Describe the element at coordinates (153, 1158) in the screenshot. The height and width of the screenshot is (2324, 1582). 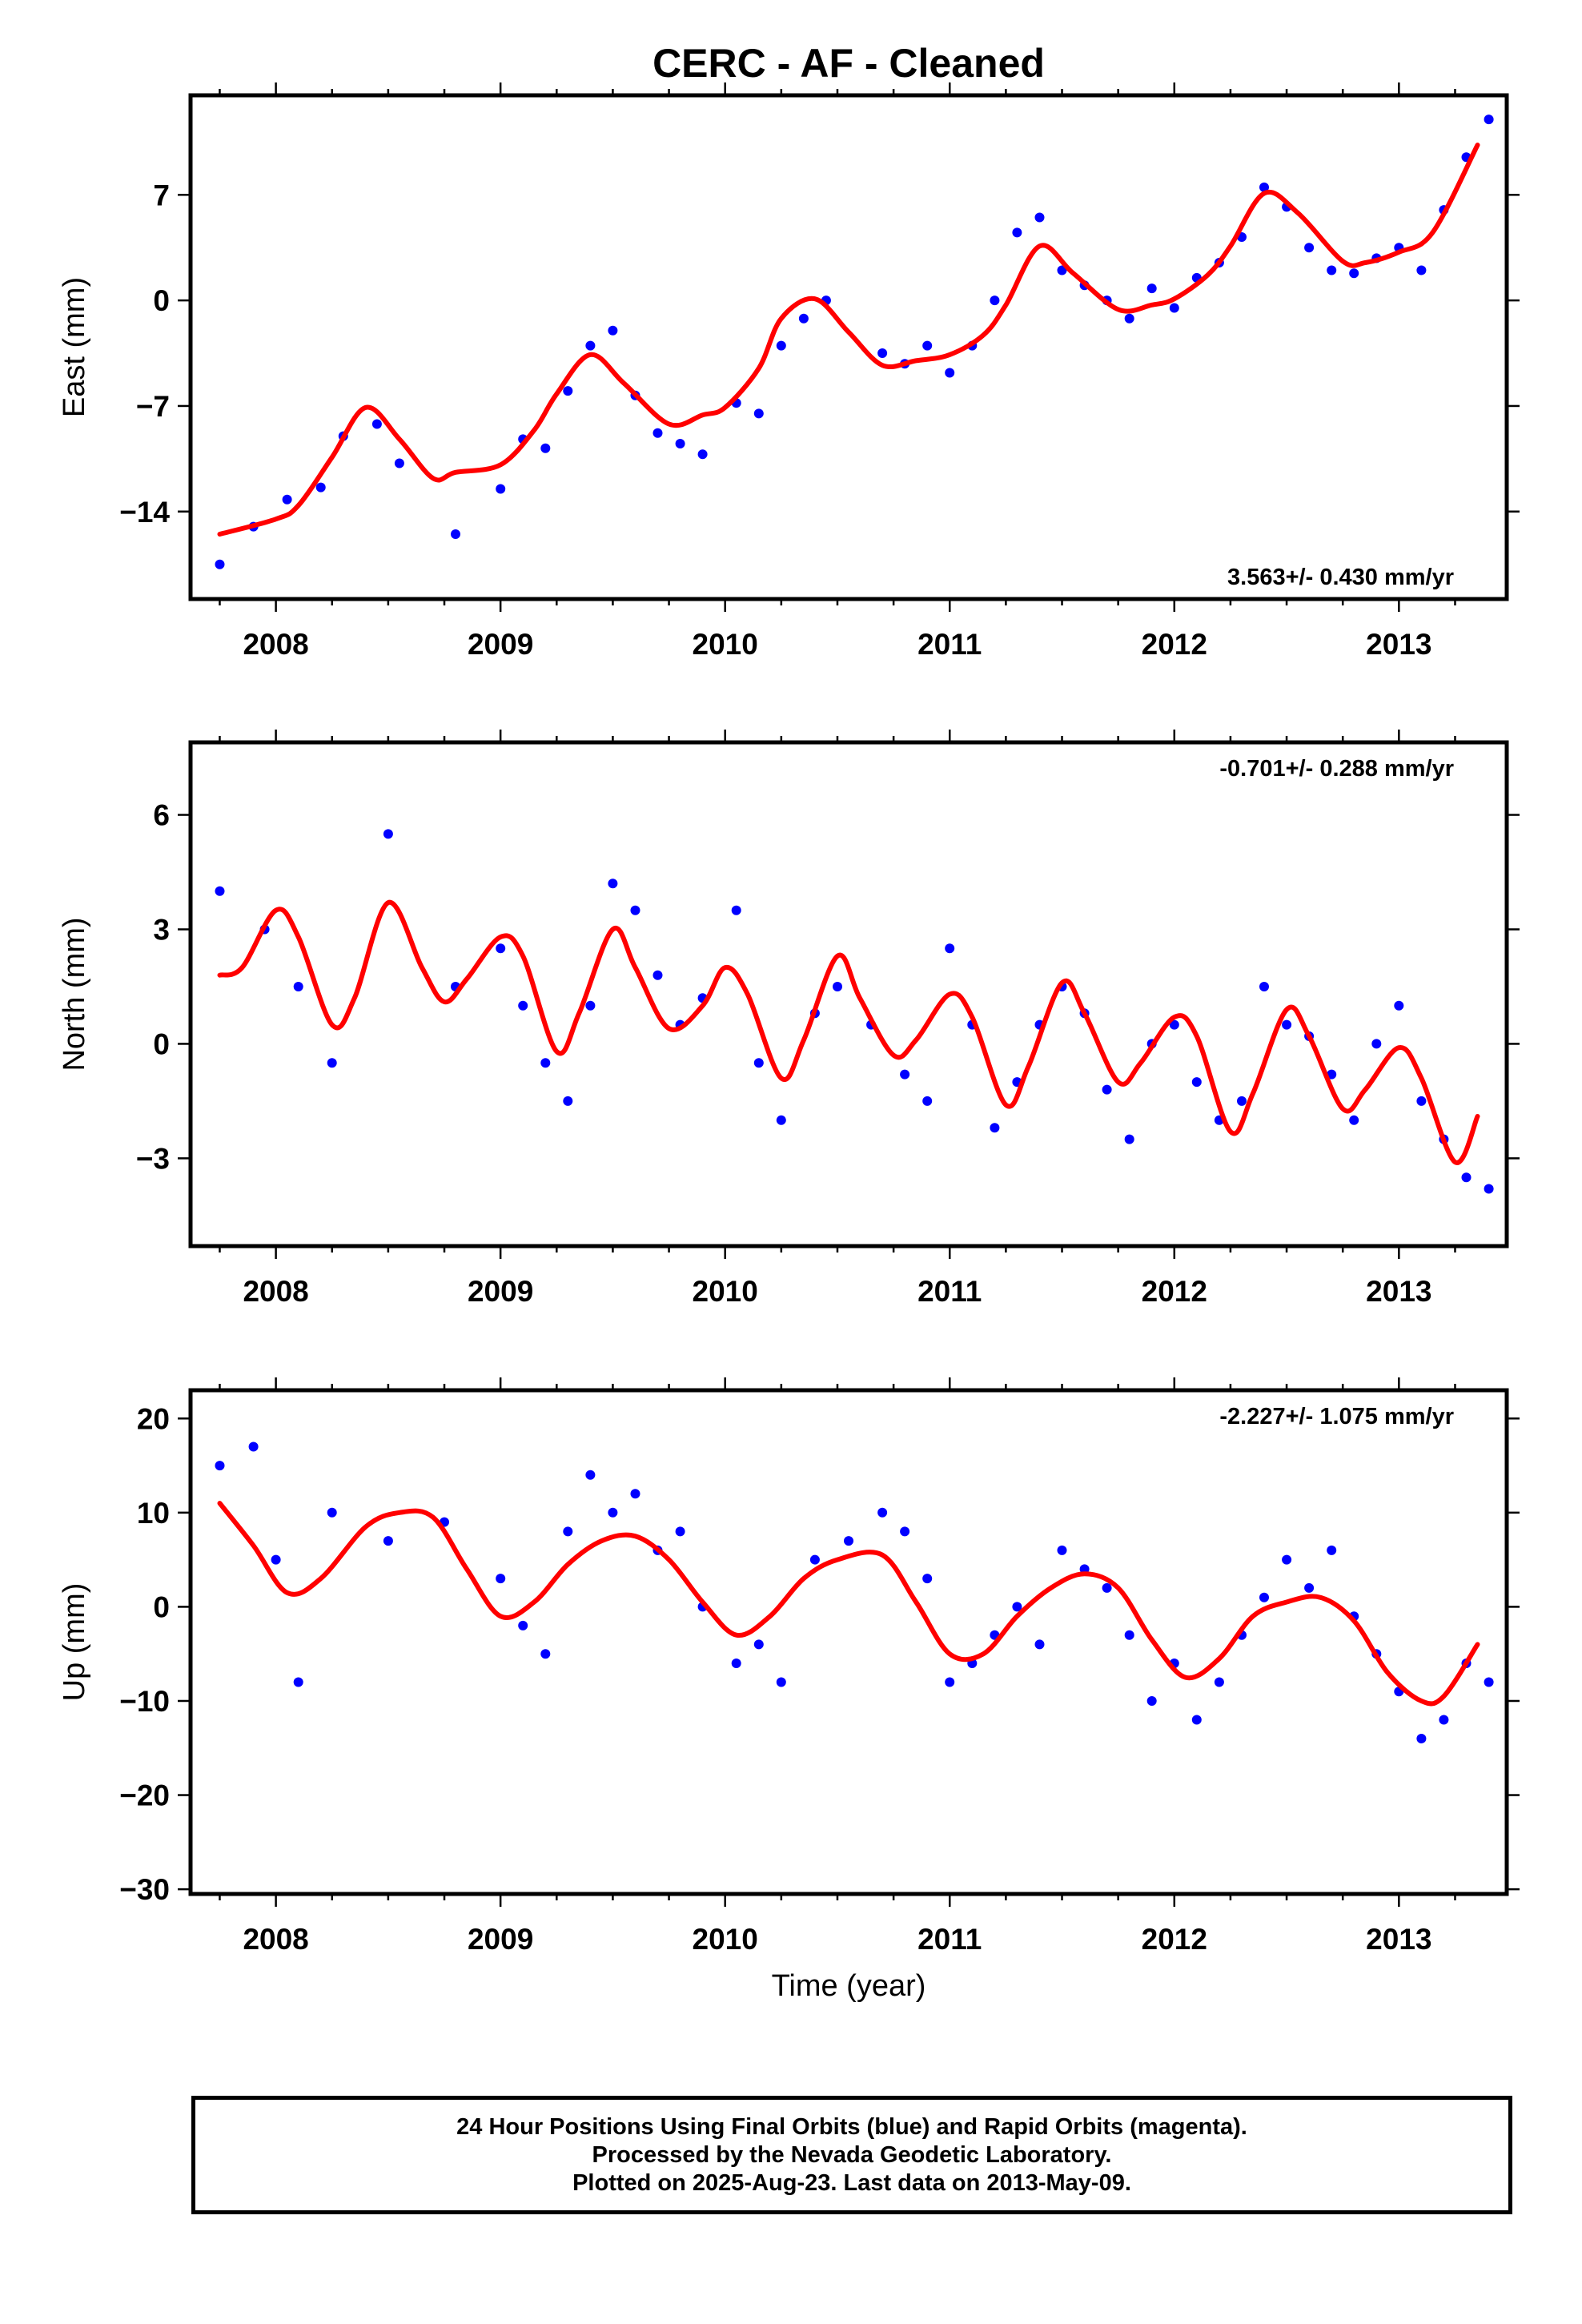
I see `north-y-tick-label: −3` at that location.